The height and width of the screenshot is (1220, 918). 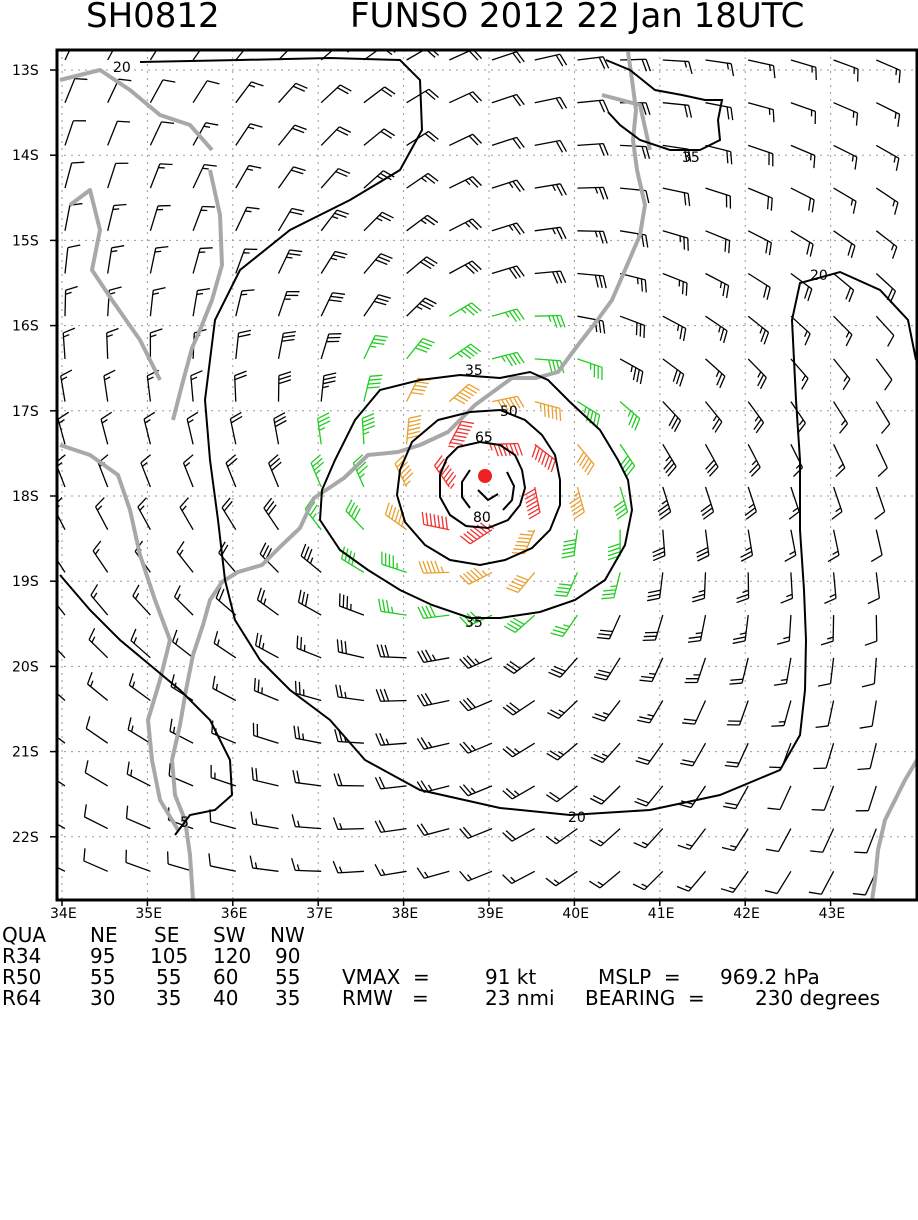 What do you see at coordinates (232, 956) in the screenshot?
I see `stat-cell: 120` at bounding box center [232, 956].